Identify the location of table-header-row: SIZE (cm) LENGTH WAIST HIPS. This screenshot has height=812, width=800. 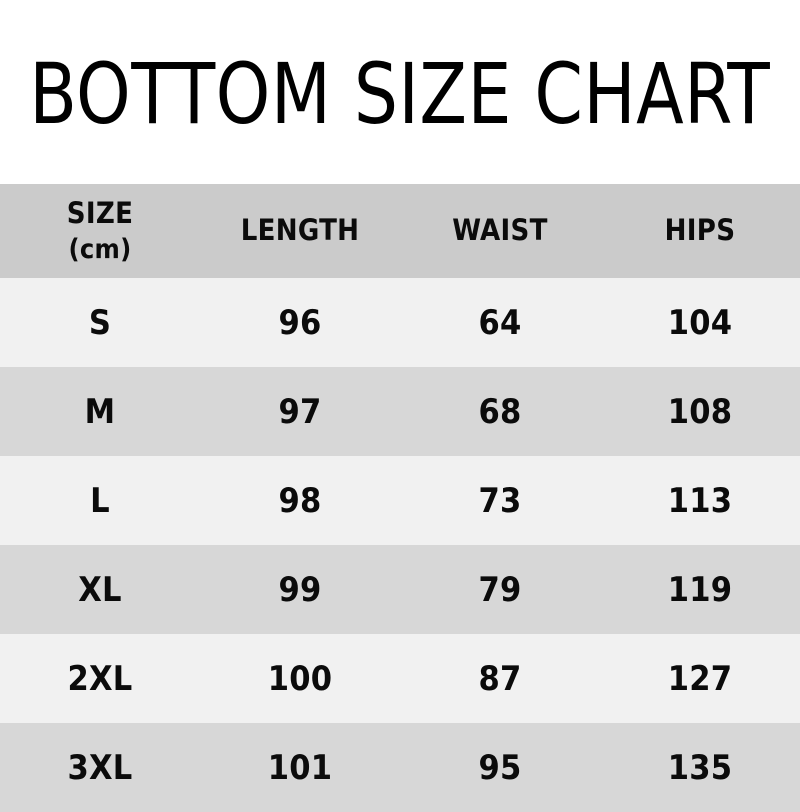
(400, 231).